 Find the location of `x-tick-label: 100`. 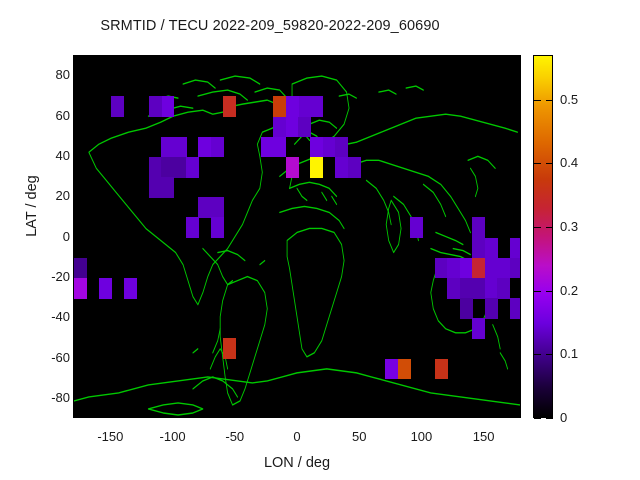

x-tick-label: 100 is located at coordinates (421, 436).